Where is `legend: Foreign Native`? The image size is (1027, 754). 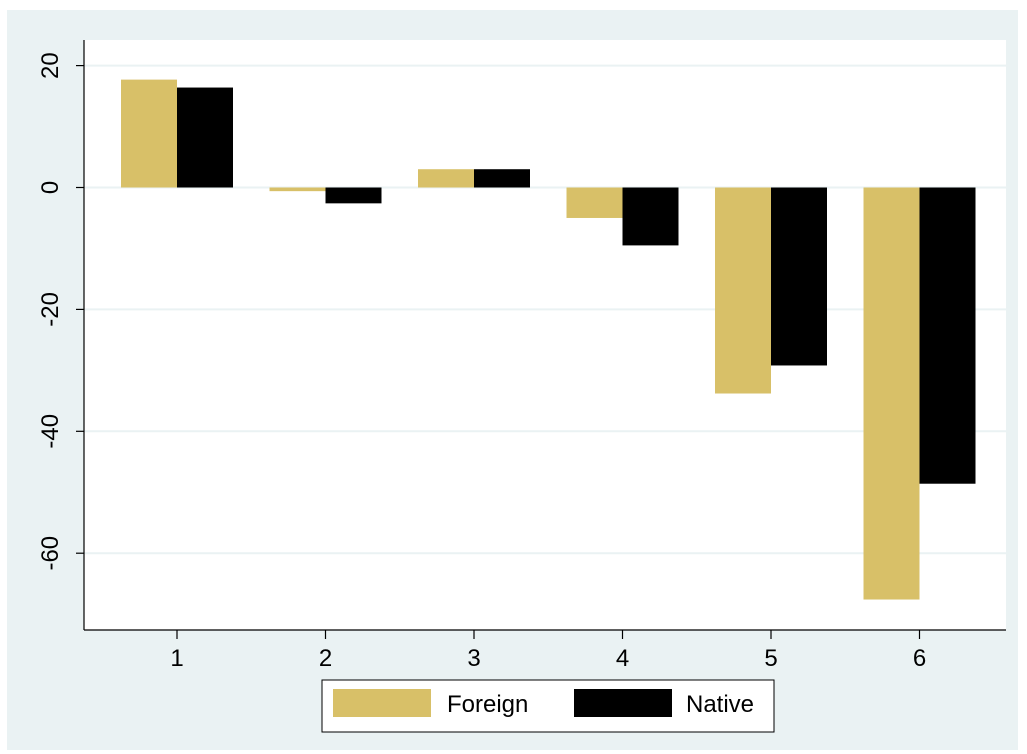
legend: Foreign Native is located at coordinates (548, 706).